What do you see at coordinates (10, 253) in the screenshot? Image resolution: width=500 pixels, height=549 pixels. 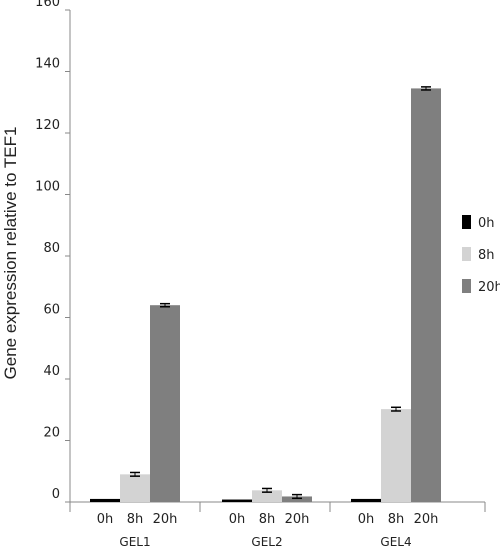 I see `y-axis-label: Gene expression relative to TEF1` at bounding box center [10, 253].